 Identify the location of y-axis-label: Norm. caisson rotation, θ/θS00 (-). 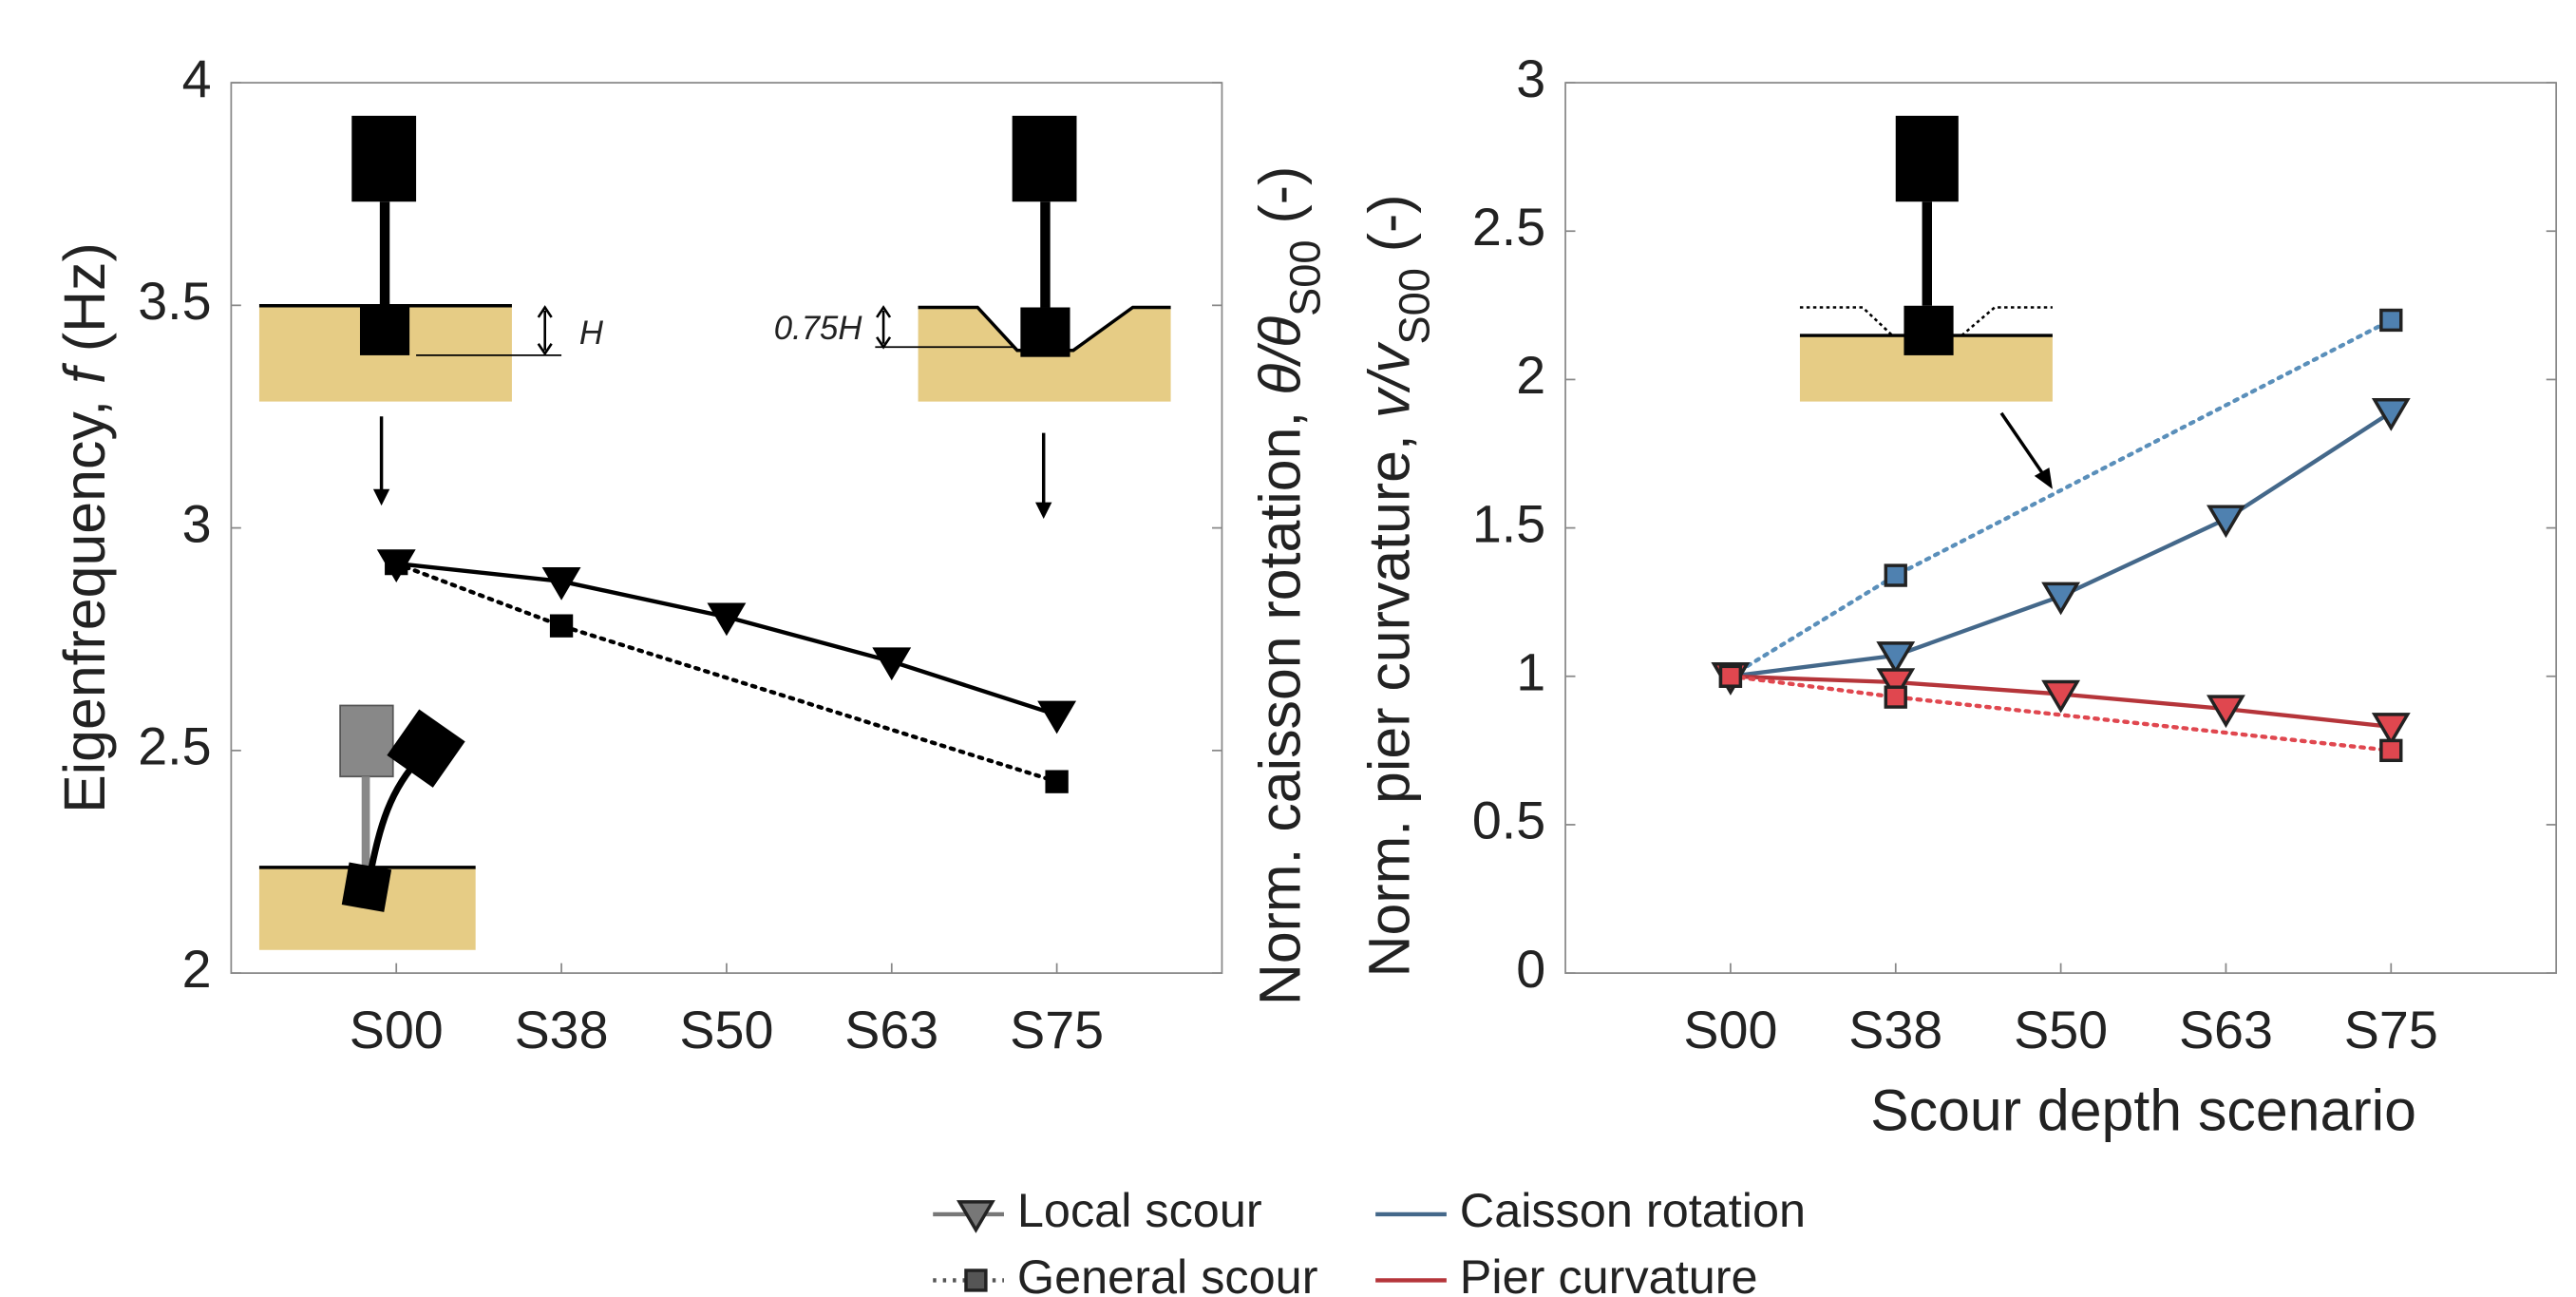
(1289, 585).